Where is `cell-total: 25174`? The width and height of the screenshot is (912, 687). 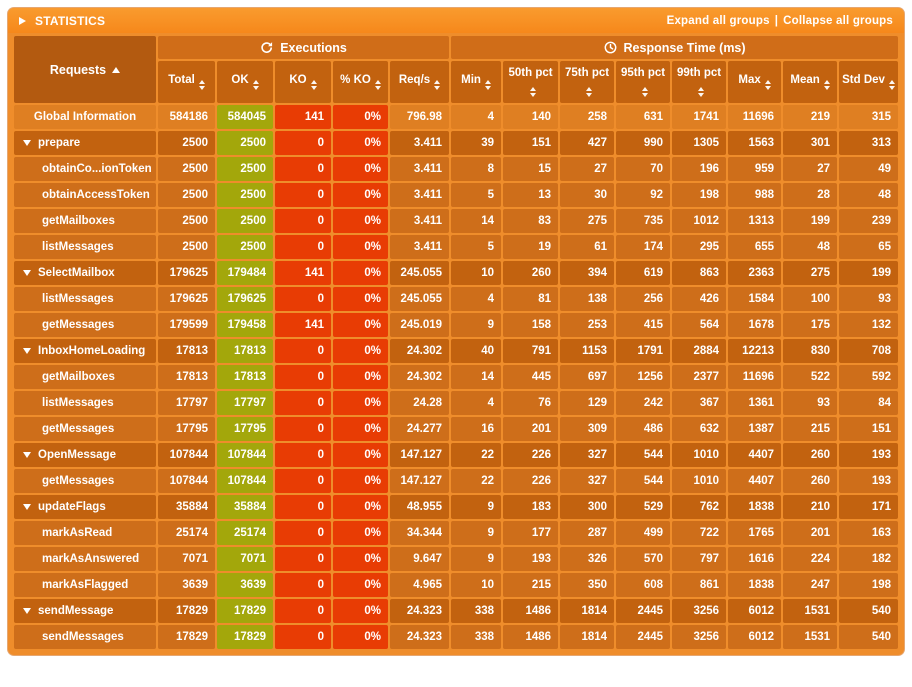 cell-total: 25174 is located at coordinates (186, 533).